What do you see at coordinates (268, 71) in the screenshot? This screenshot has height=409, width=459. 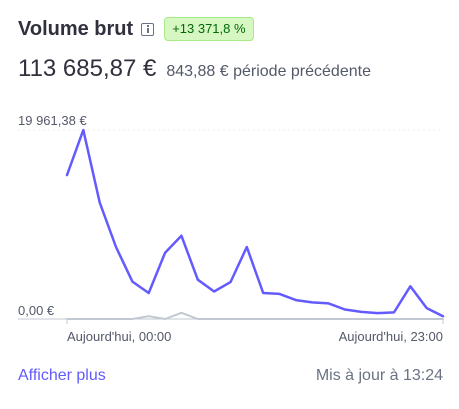 I see `previous-period-value: 843,88 € période précédente` at bounding box center [268, 71].